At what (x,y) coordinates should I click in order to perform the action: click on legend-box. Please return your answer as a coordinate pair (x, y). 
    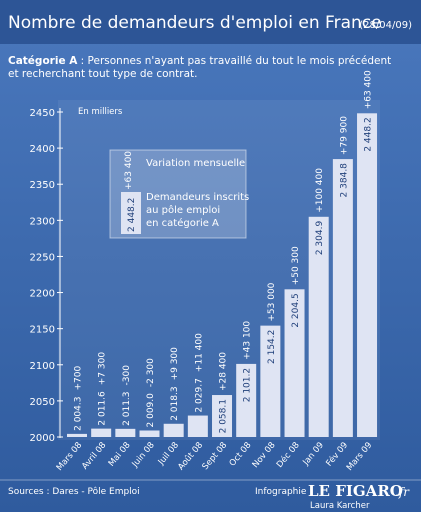
    Looking at the image, I should click on (178, 194).